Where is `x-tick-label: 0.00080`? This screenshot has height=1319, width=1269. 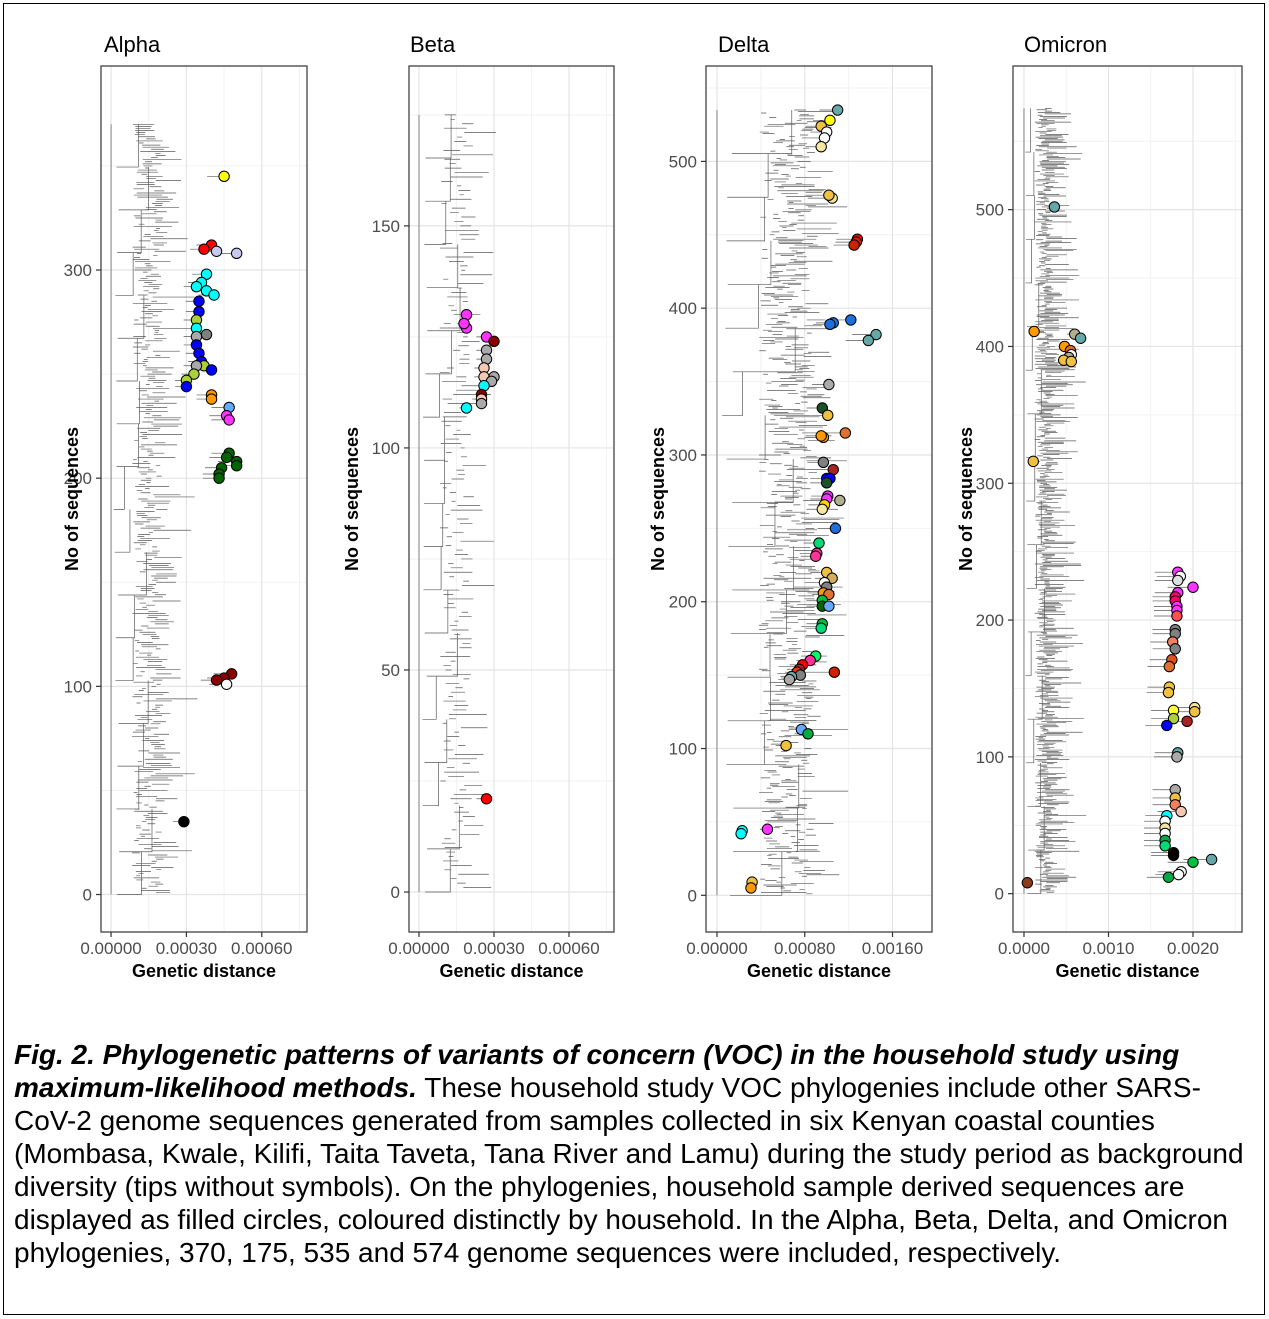
x-tick-label: 0.00080 is located at coordinates (804, 948).